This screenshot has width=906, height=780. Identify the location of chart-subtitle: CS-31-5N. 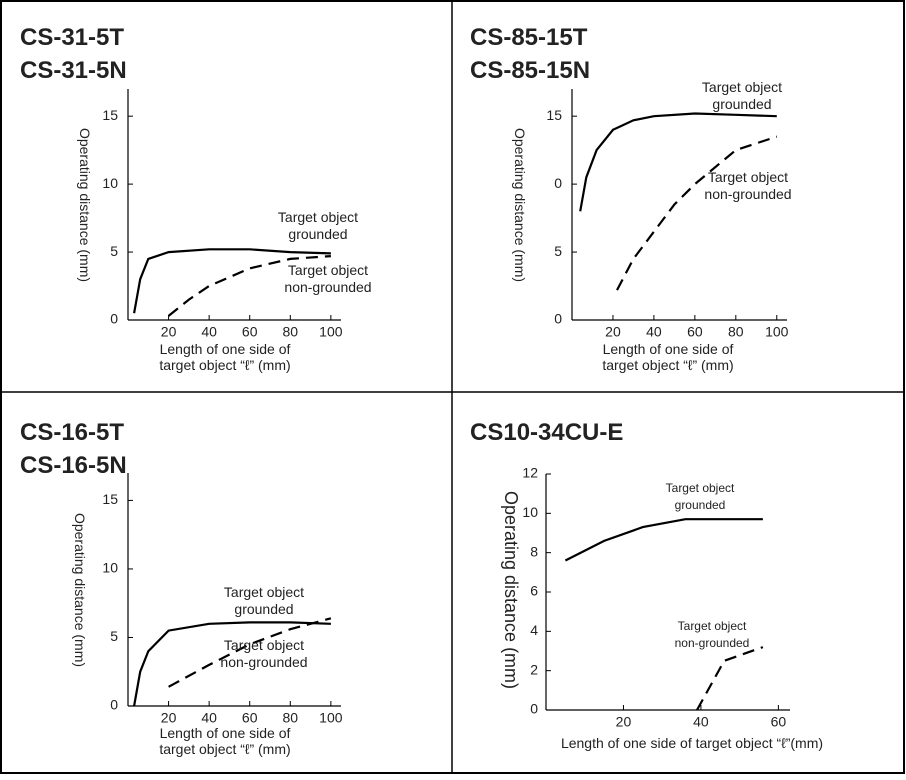
(73, 70).